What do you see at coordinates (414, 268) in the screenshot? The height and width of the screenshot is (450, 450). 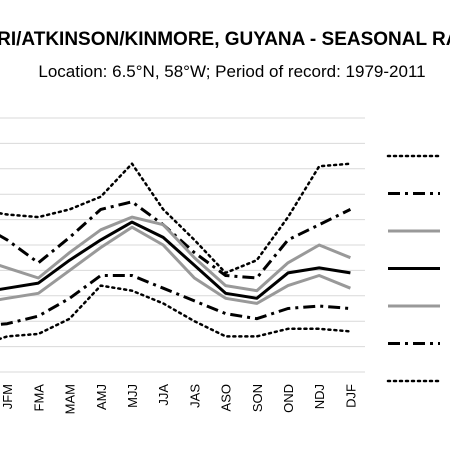 I see `legend` at bounding box center [414, 268].